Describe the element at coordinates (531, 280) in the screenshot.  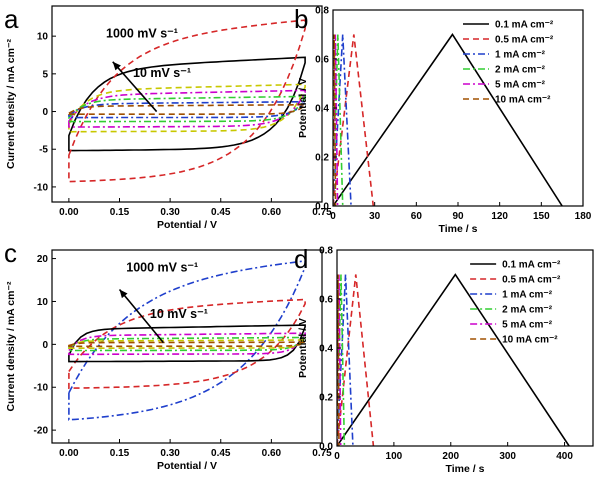
I see `legend-label: 0.5 mA cm⁻²` at that location.